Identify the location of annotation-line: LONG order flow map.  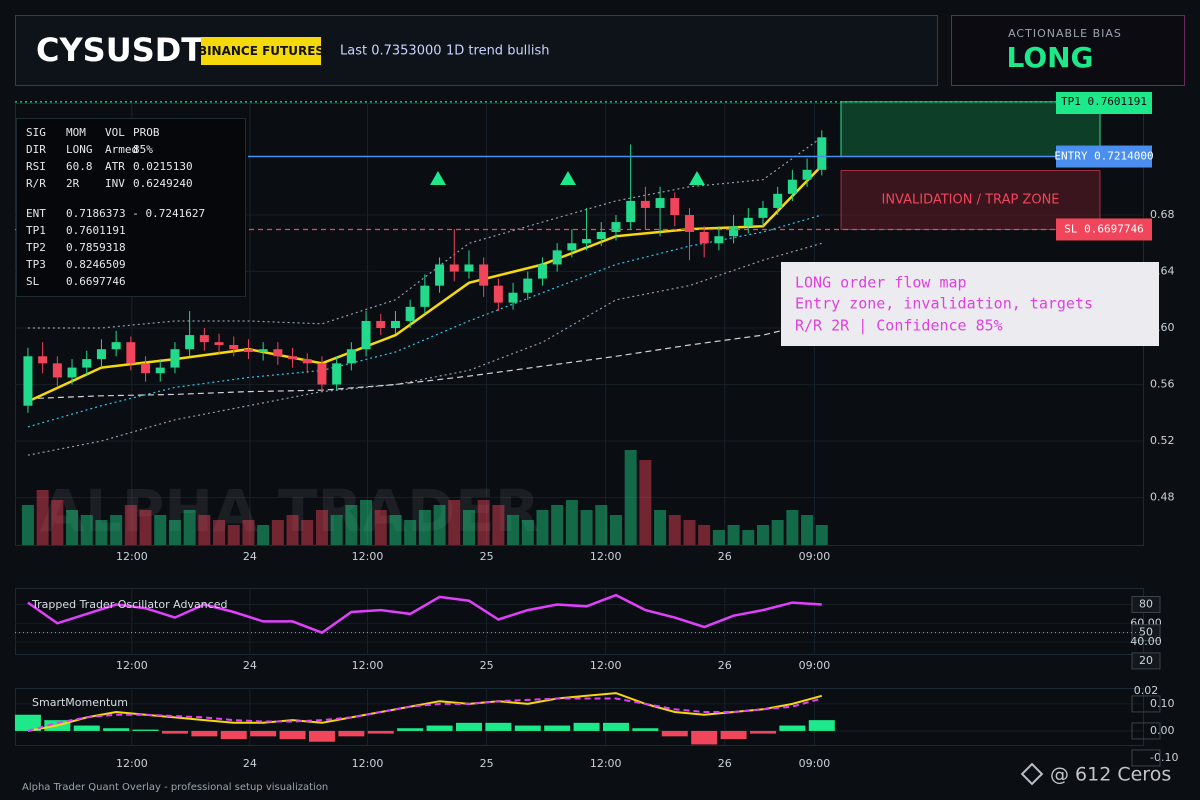
(881, 283).